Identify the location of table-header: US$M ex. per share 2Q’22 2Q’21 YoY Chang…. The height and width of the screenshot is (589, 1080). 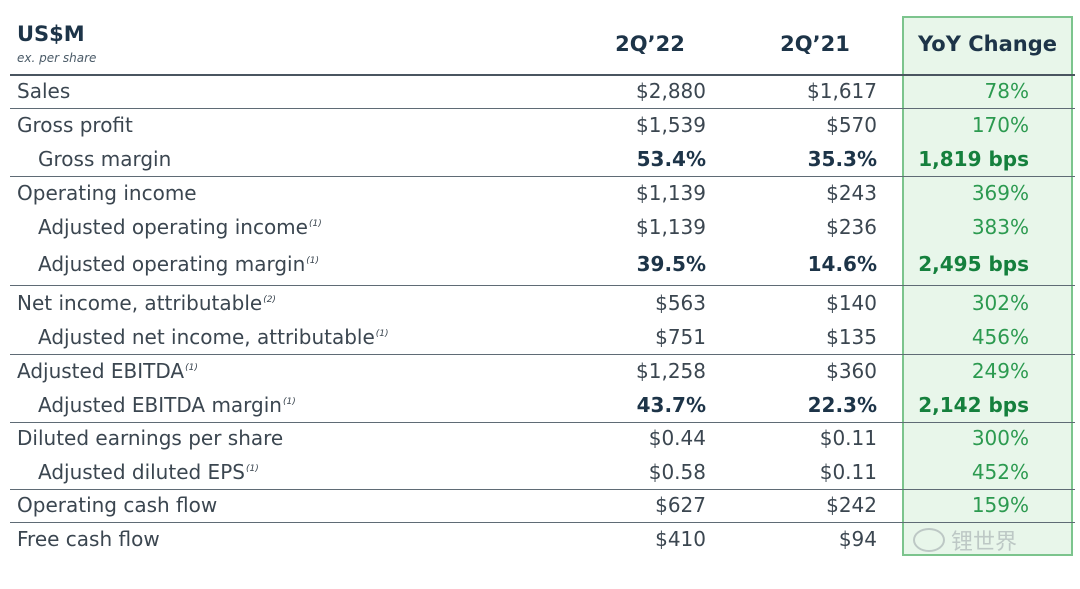
(540, 37).